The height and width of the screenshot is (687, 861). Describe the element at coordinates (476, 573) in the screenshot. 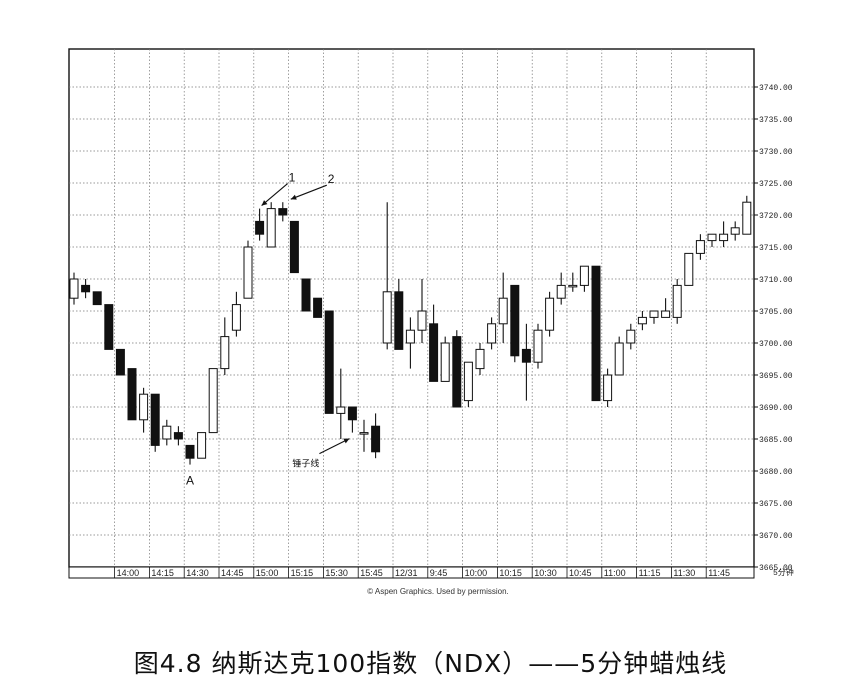

I see `x-tick-label: 10:00` at that location.